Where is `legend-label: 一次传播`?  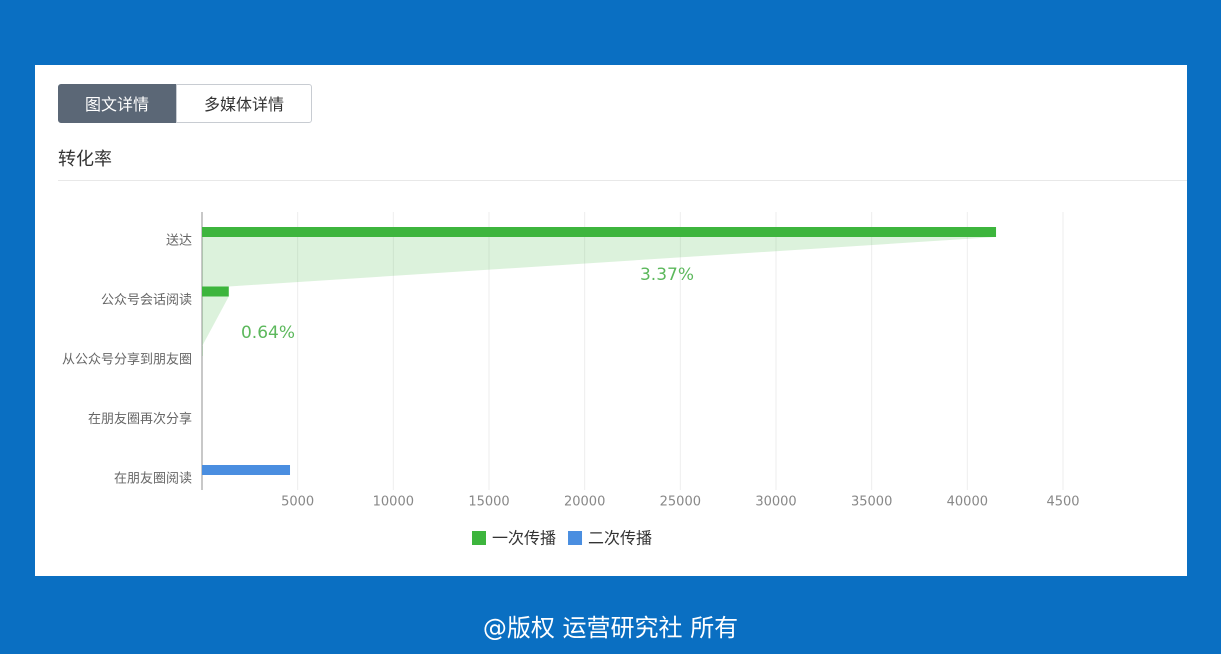
legend-label: 一次传播 is located at coordinates (524, 538).